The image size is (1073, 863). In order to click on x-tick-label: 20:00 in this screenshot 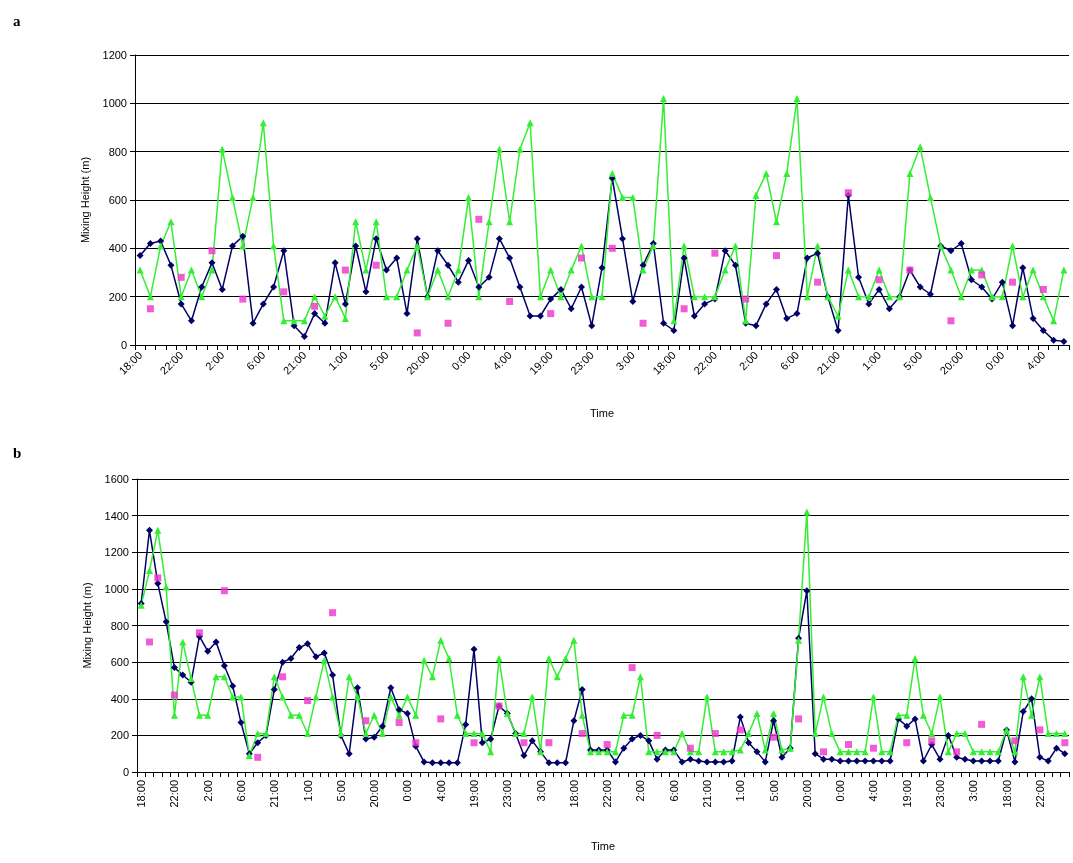, I will do `click(806, 794)`.